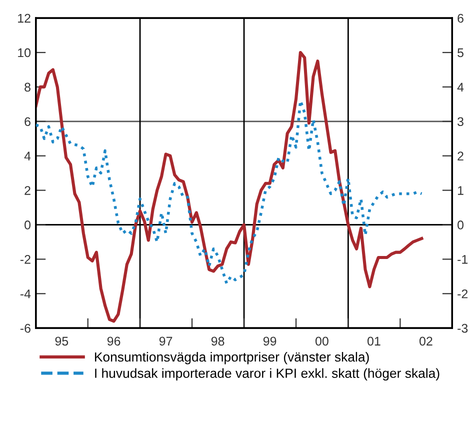 This screenshot has height=430, width=472. Describe the element at coordinates (25, 259) in the screenshot. I see `y-tick-label: -2` at that location.